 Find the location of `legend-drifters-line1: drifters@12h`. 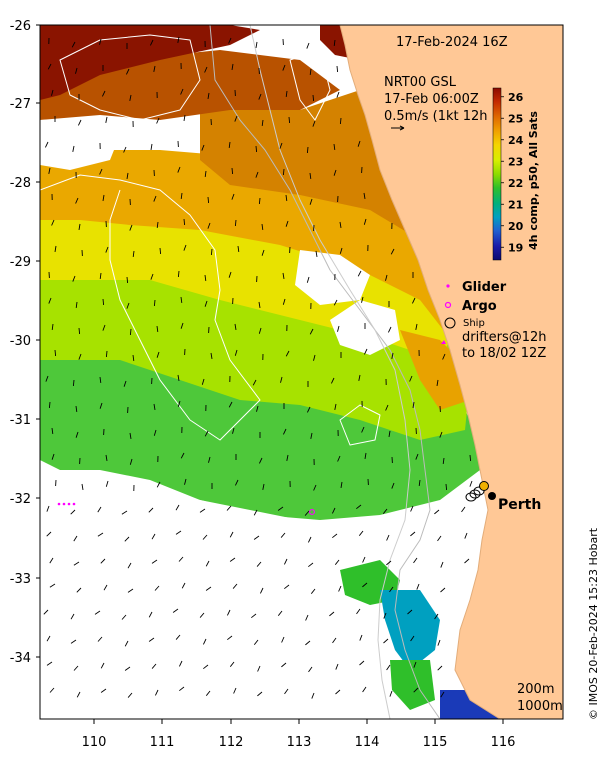

legend-drifters-line1: drifters@12h is located at coordinates (504, 337).